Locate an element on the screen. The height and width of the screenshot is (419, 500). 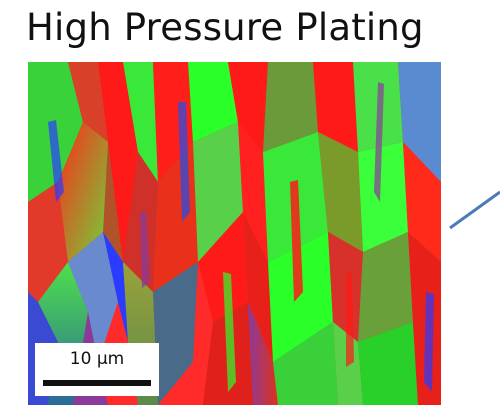
scale-bar: 10 μm is located at coordinates (97, 369).